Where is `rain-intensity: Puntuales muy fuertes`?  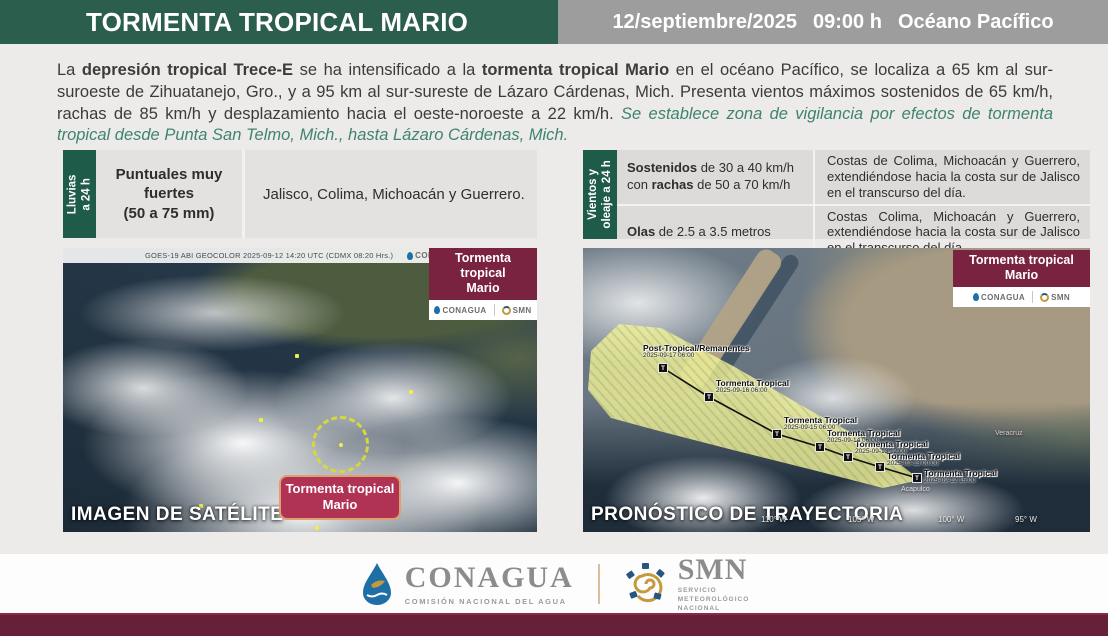 rain-intensity: Puntuales muy fuertes is located at coordinates (169, 184).